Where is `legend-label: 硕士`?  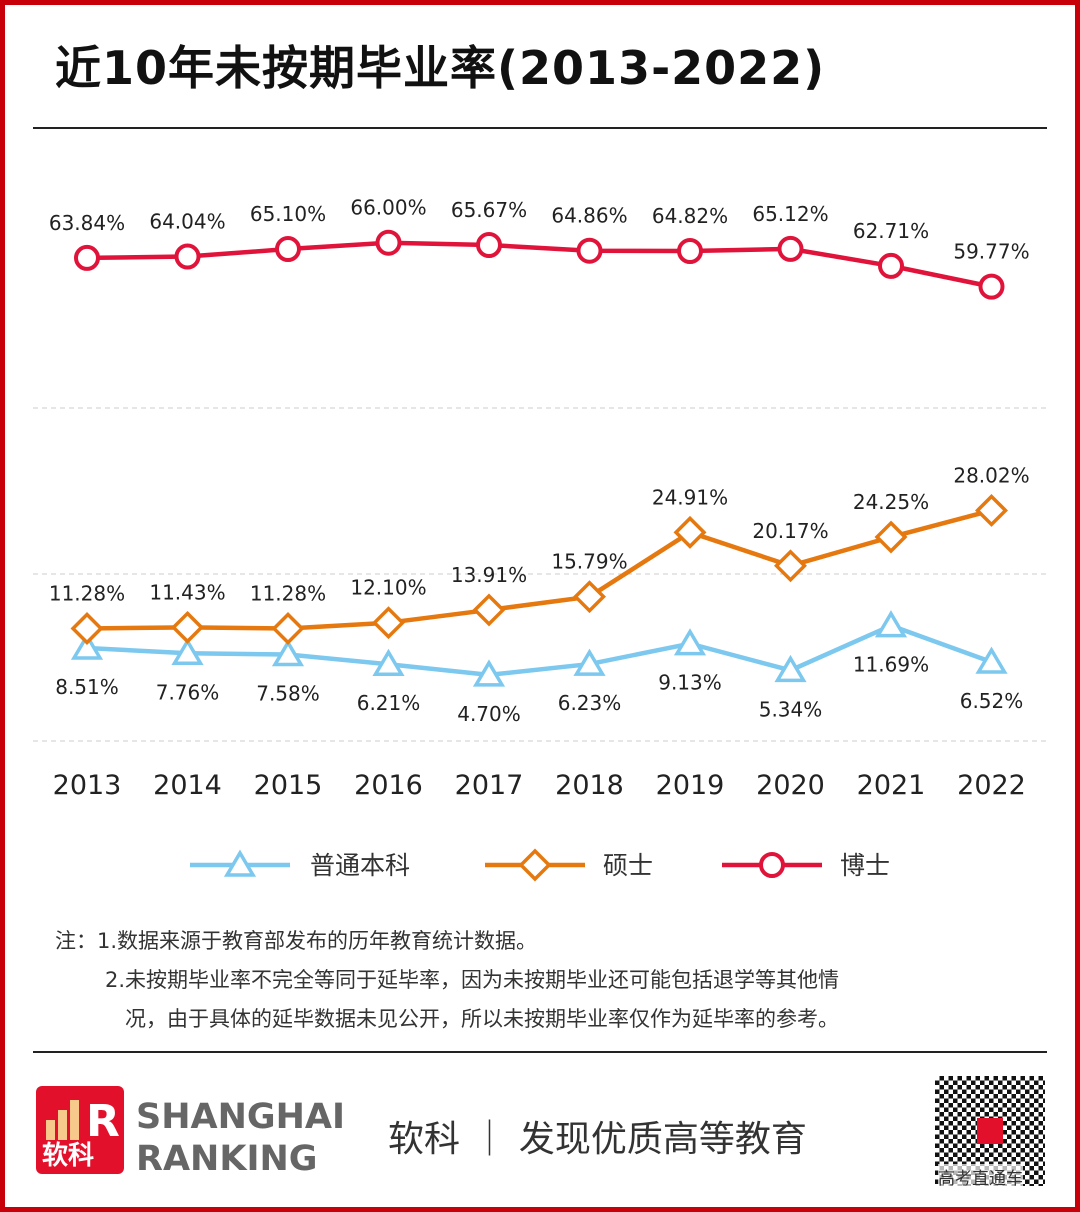 legend-label: 硕士 is located at coordinates (628, 865).